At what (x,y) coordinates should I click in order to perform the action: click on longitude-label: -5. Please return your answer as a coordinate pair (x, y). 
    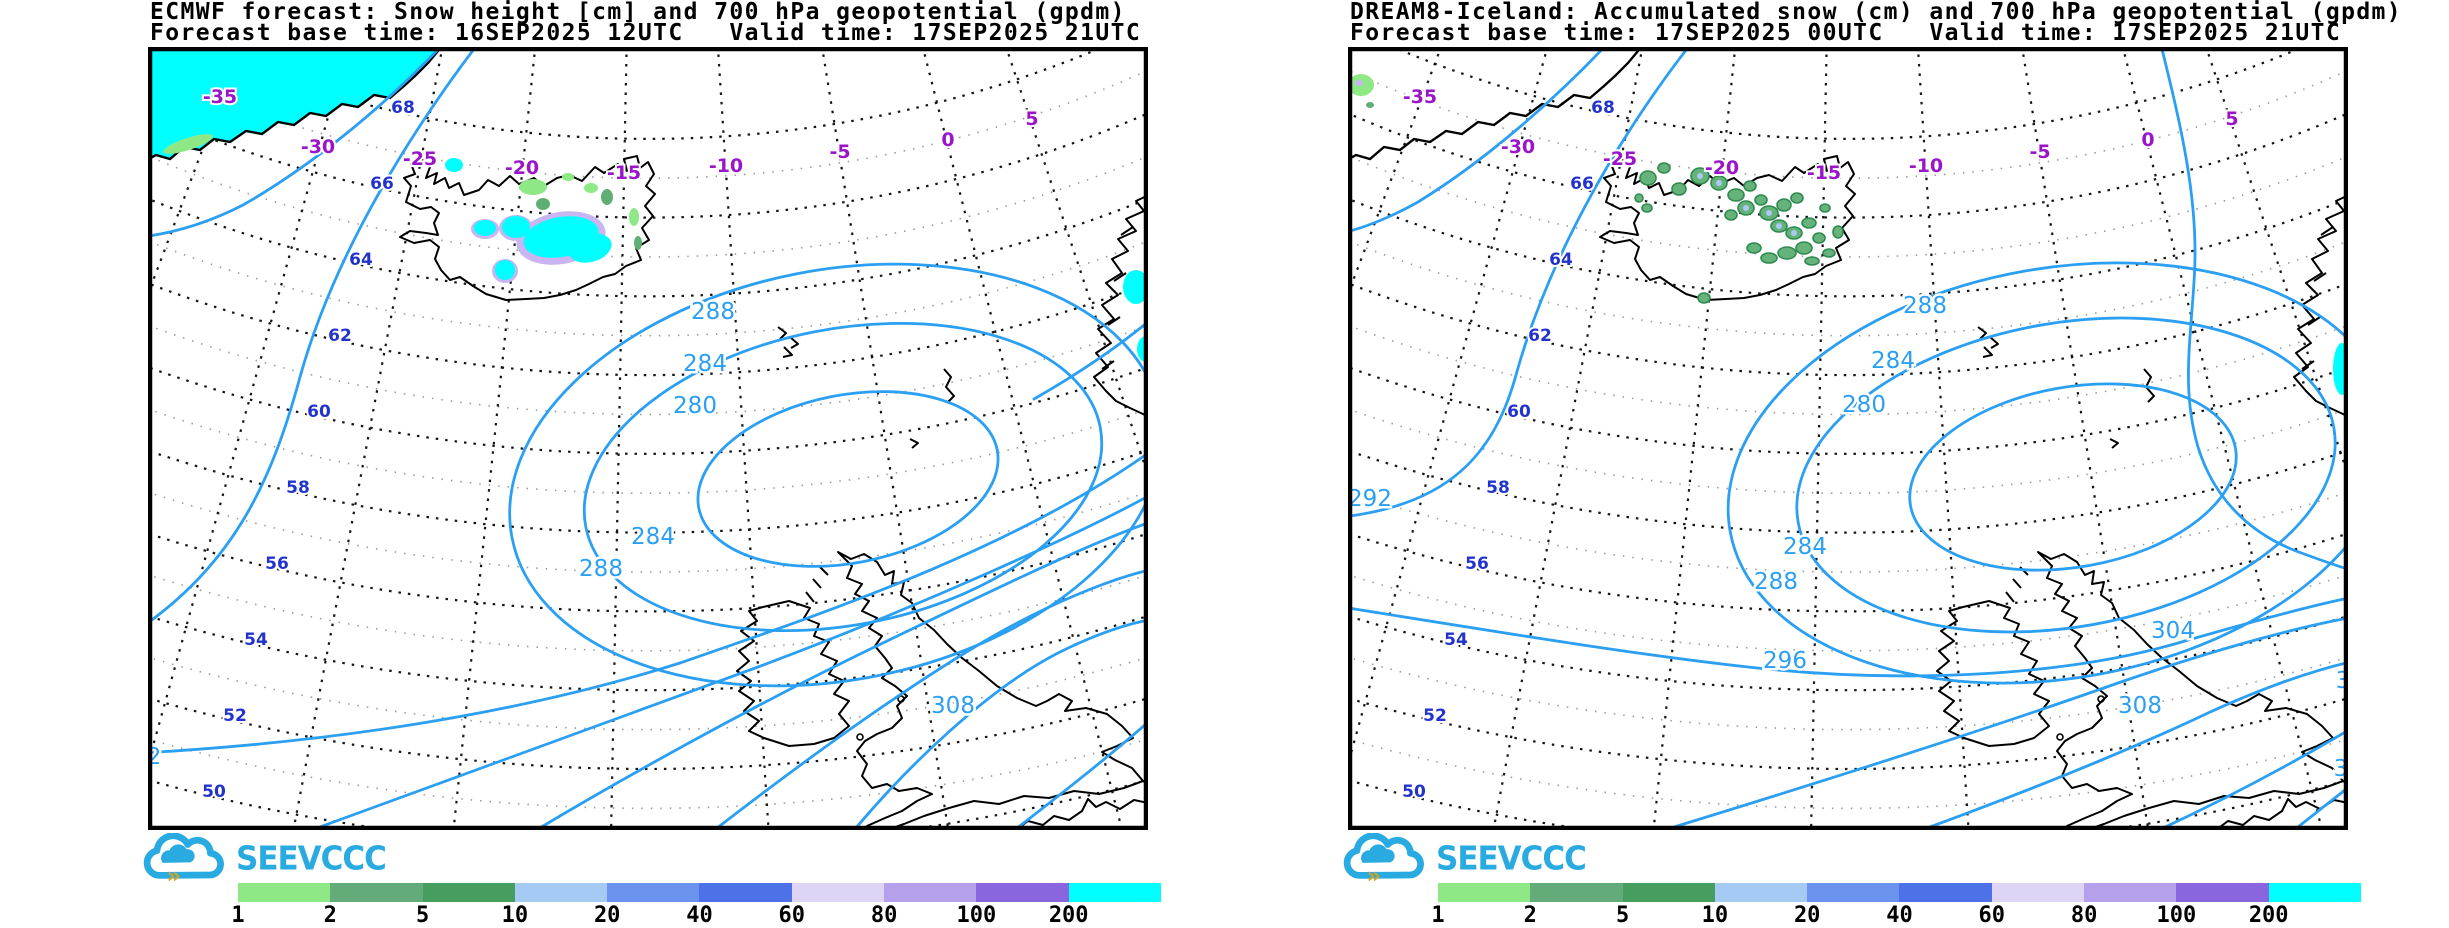
    Looking at the image, I should click on (2039, 152).